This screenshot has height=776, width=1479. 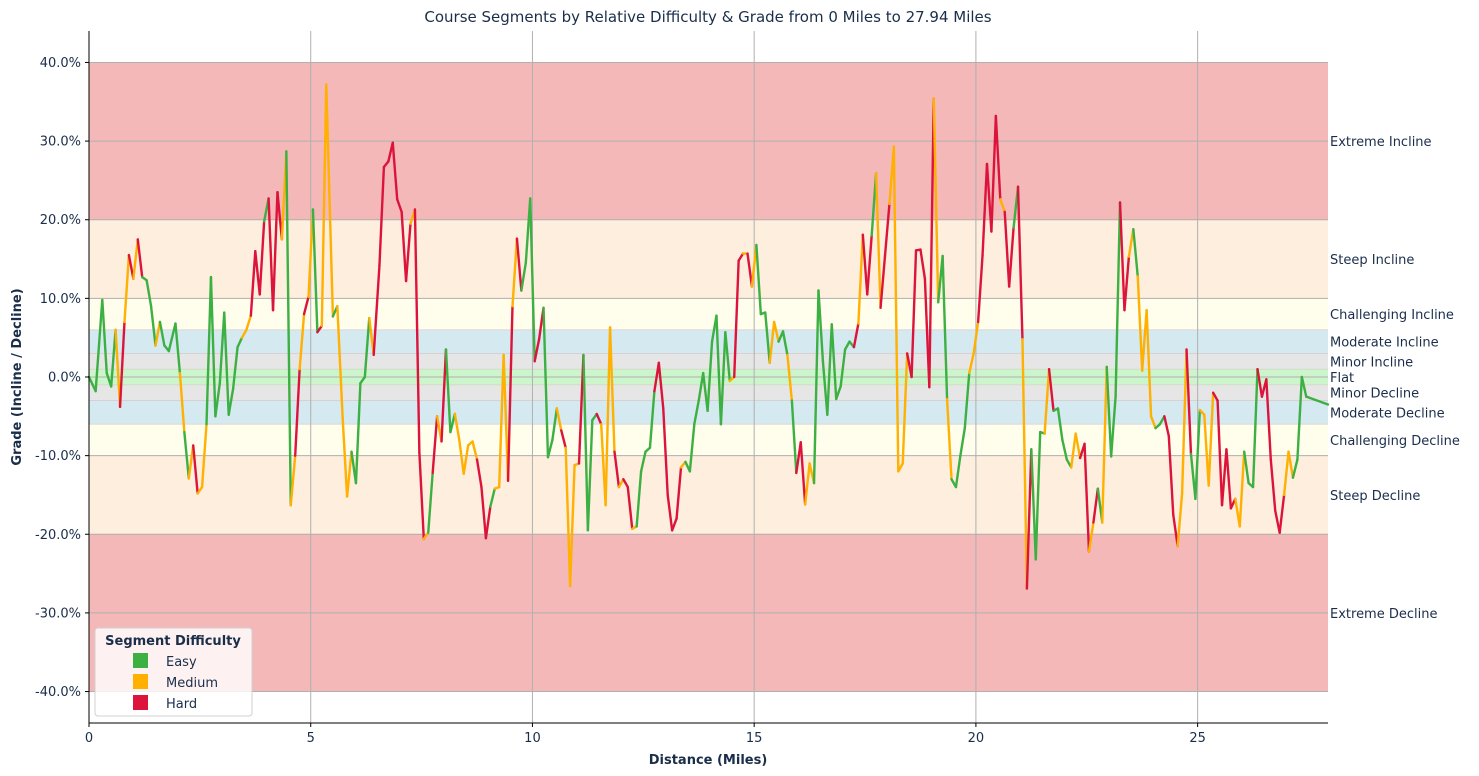 I want to click on band-challenging-decline, so click(x=708, y=440).